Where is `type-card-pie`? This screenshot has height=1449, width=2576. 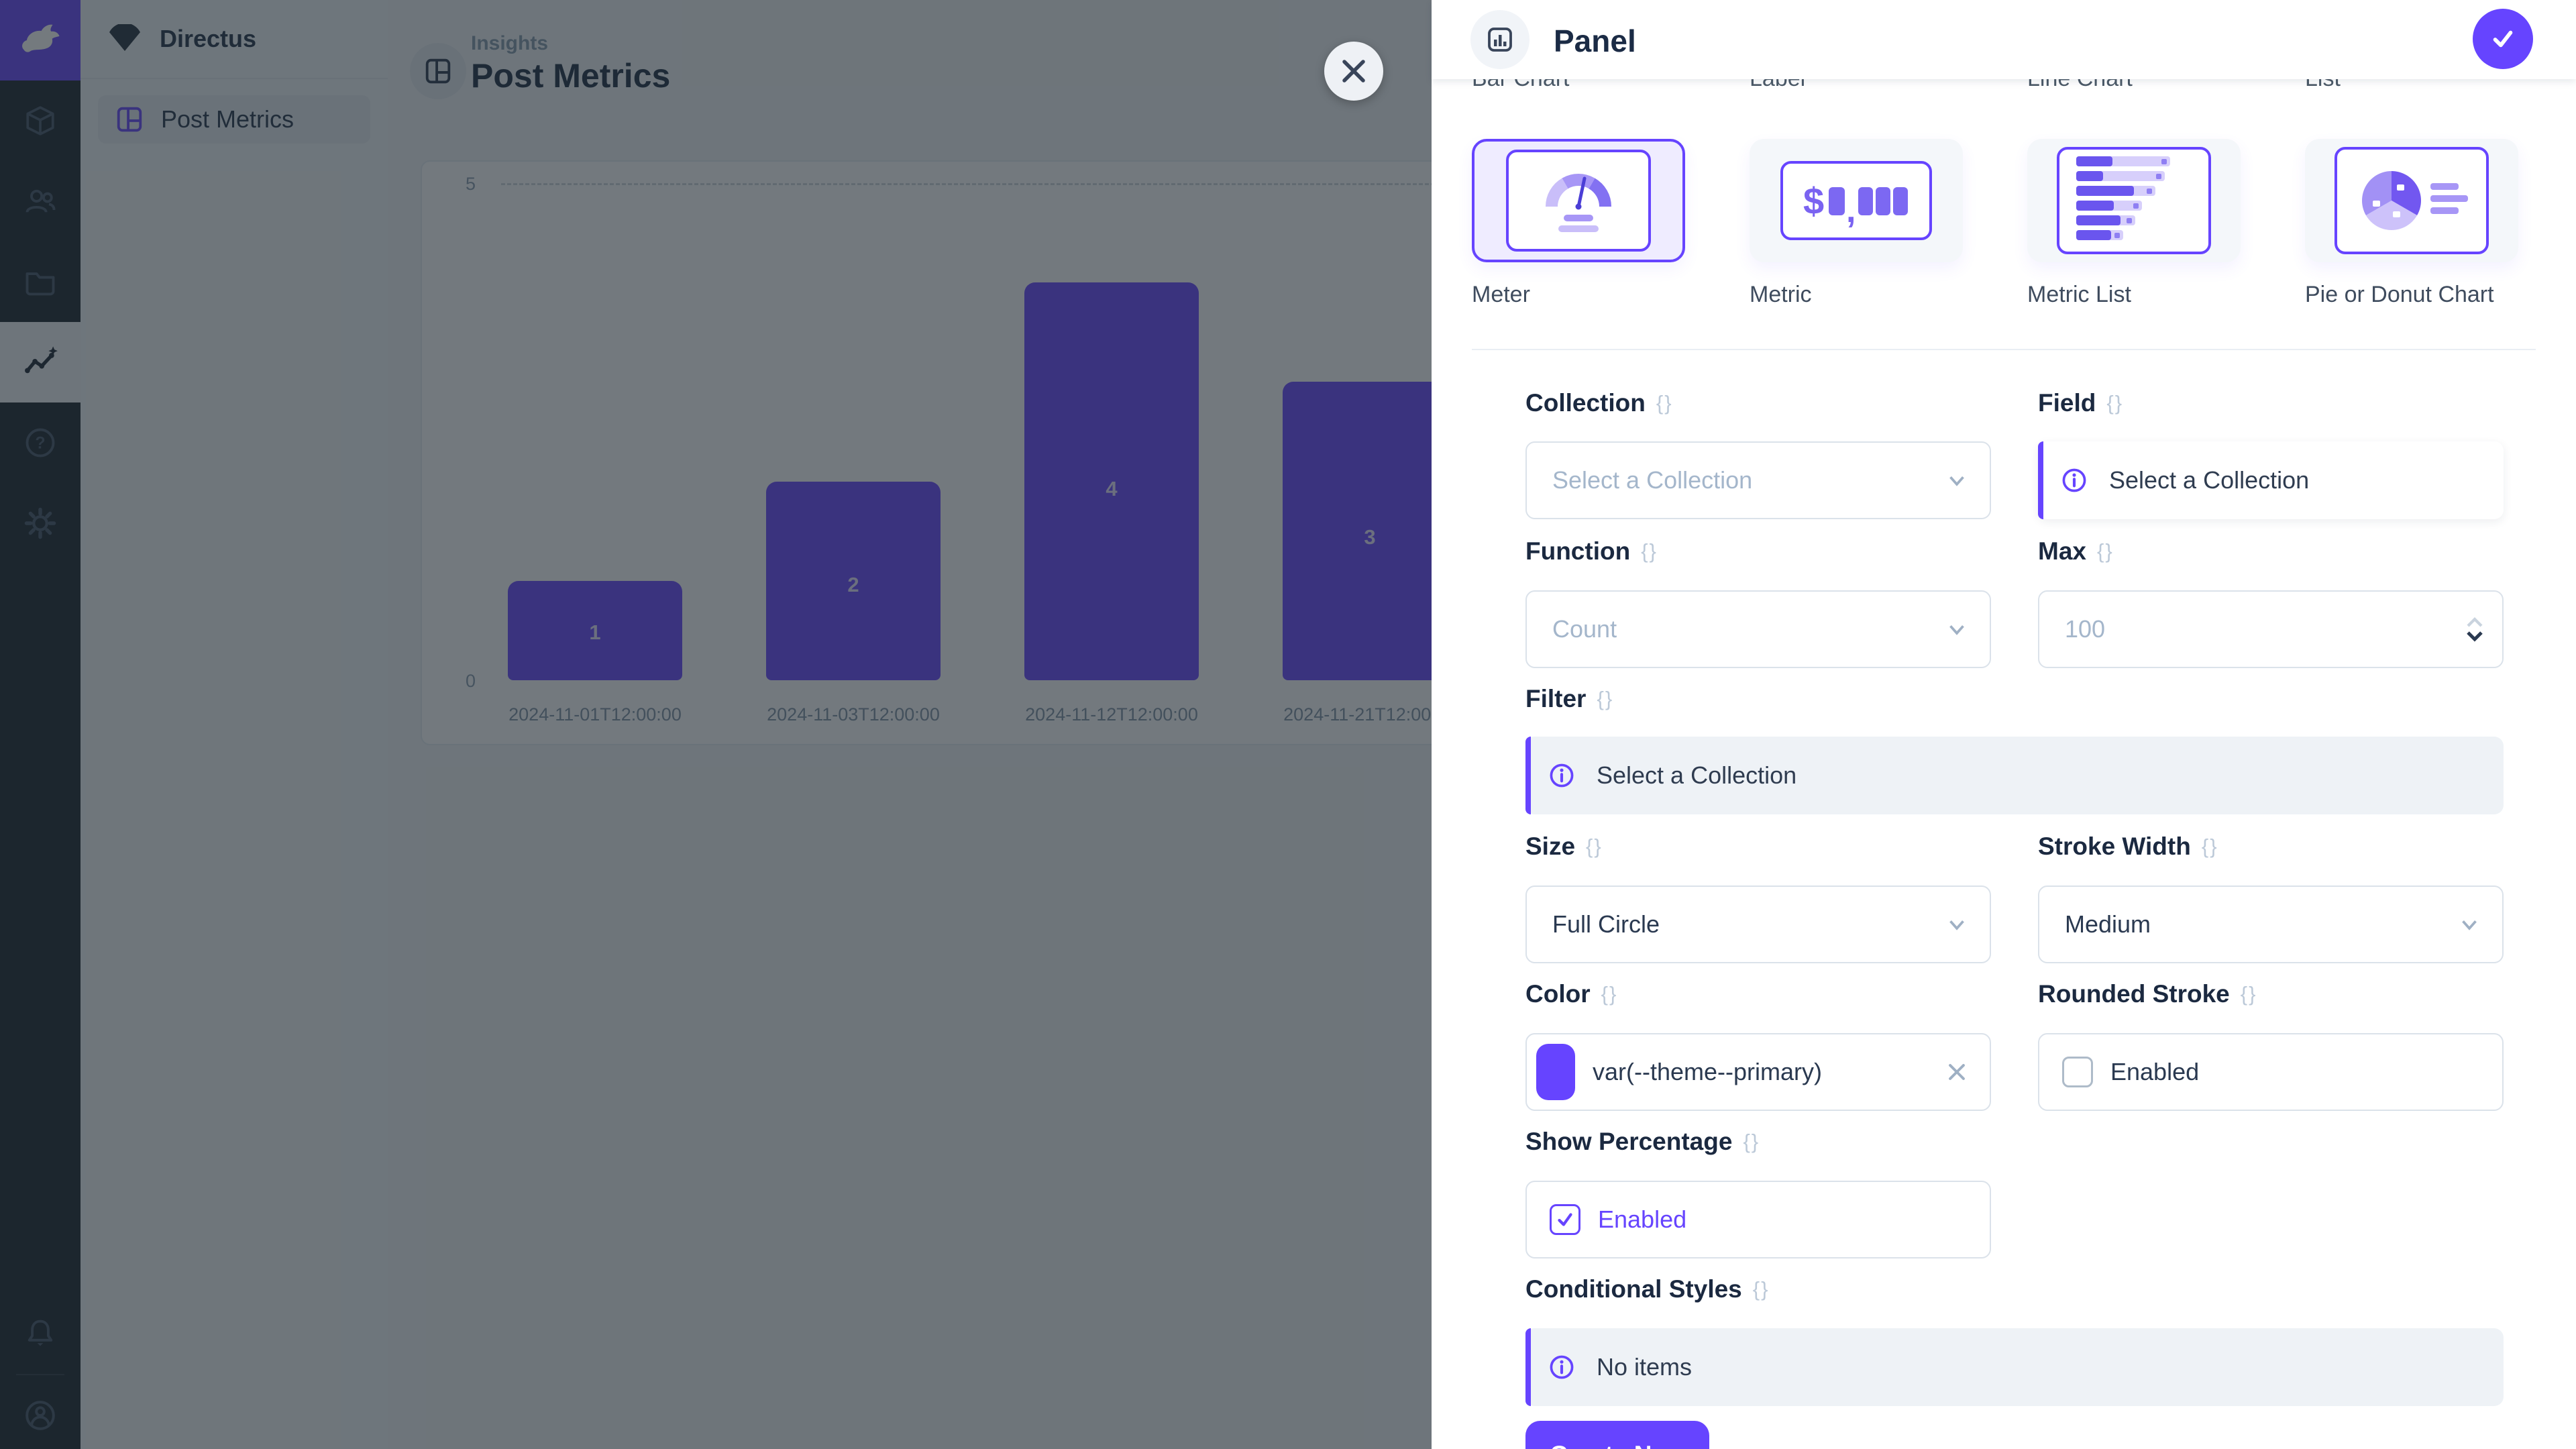 type-card-pie is located at coordinates (2411, 200).